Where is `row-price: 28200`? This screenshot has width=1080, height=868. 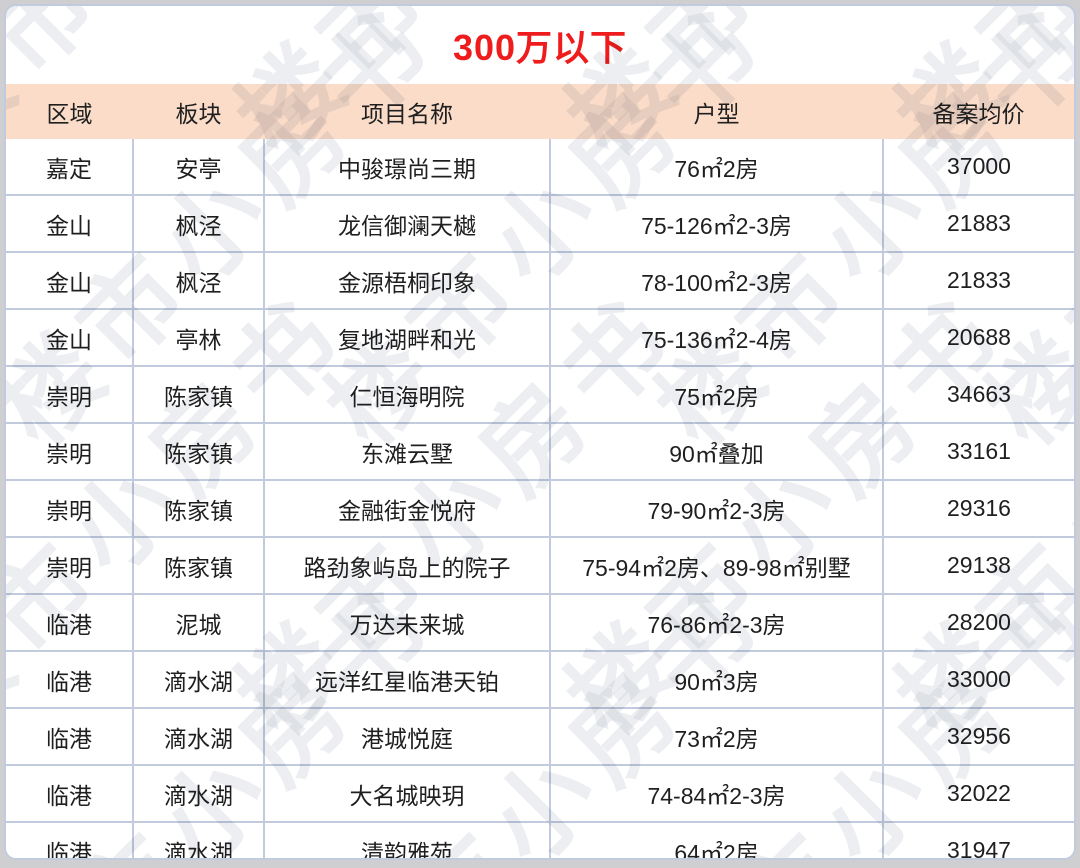
row-price: 28200 is located at coordinates (978, 622).